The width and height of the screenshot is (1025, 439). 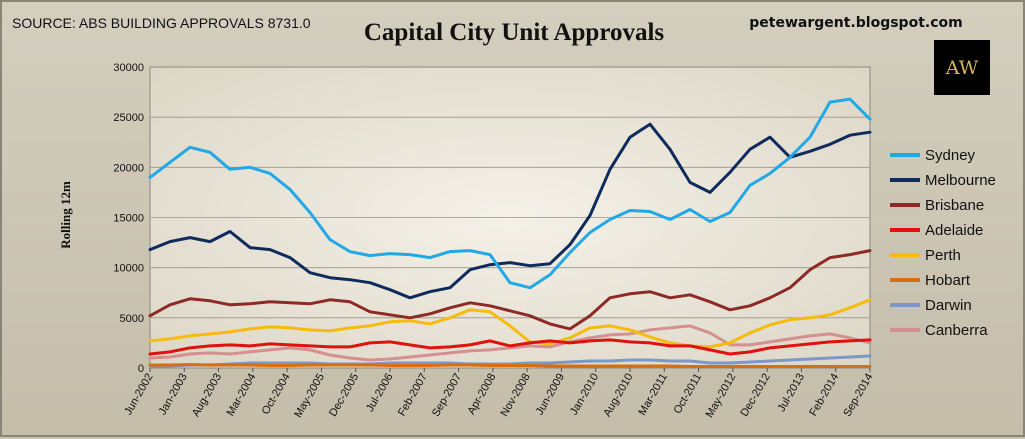 I want to click on y-tick-label: 15000, so click(x=128, y=219).